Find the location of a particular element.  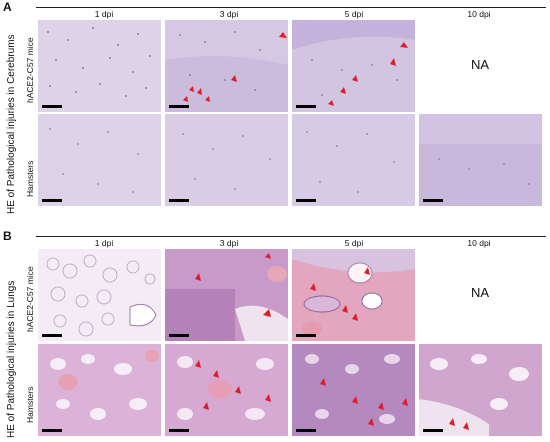

panel-b-col-1dpi: 1 dpi is located at coordinates (104, 243).